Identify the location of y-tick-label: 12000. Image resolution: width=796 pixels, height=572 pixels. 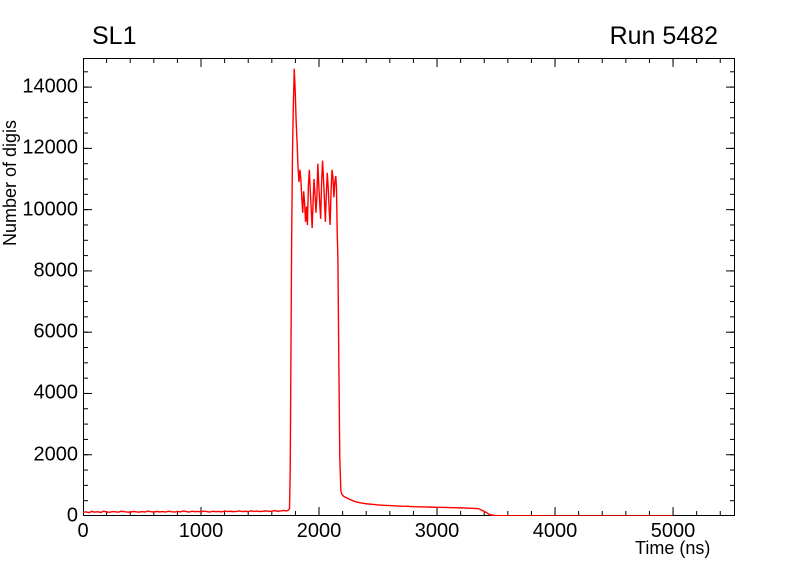
(50, 147).